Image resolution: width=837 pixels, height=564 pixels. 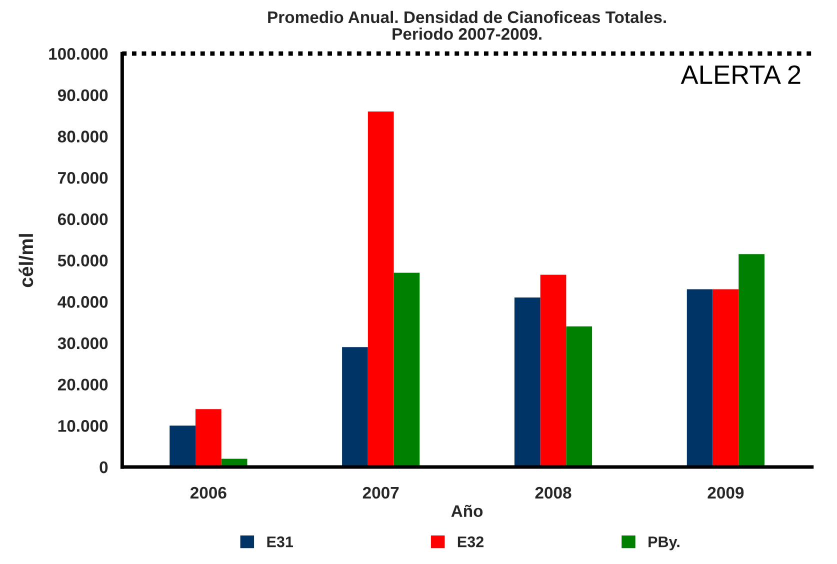 I want to click on y-tick-label: 40.000, so click(x=83, y=302).